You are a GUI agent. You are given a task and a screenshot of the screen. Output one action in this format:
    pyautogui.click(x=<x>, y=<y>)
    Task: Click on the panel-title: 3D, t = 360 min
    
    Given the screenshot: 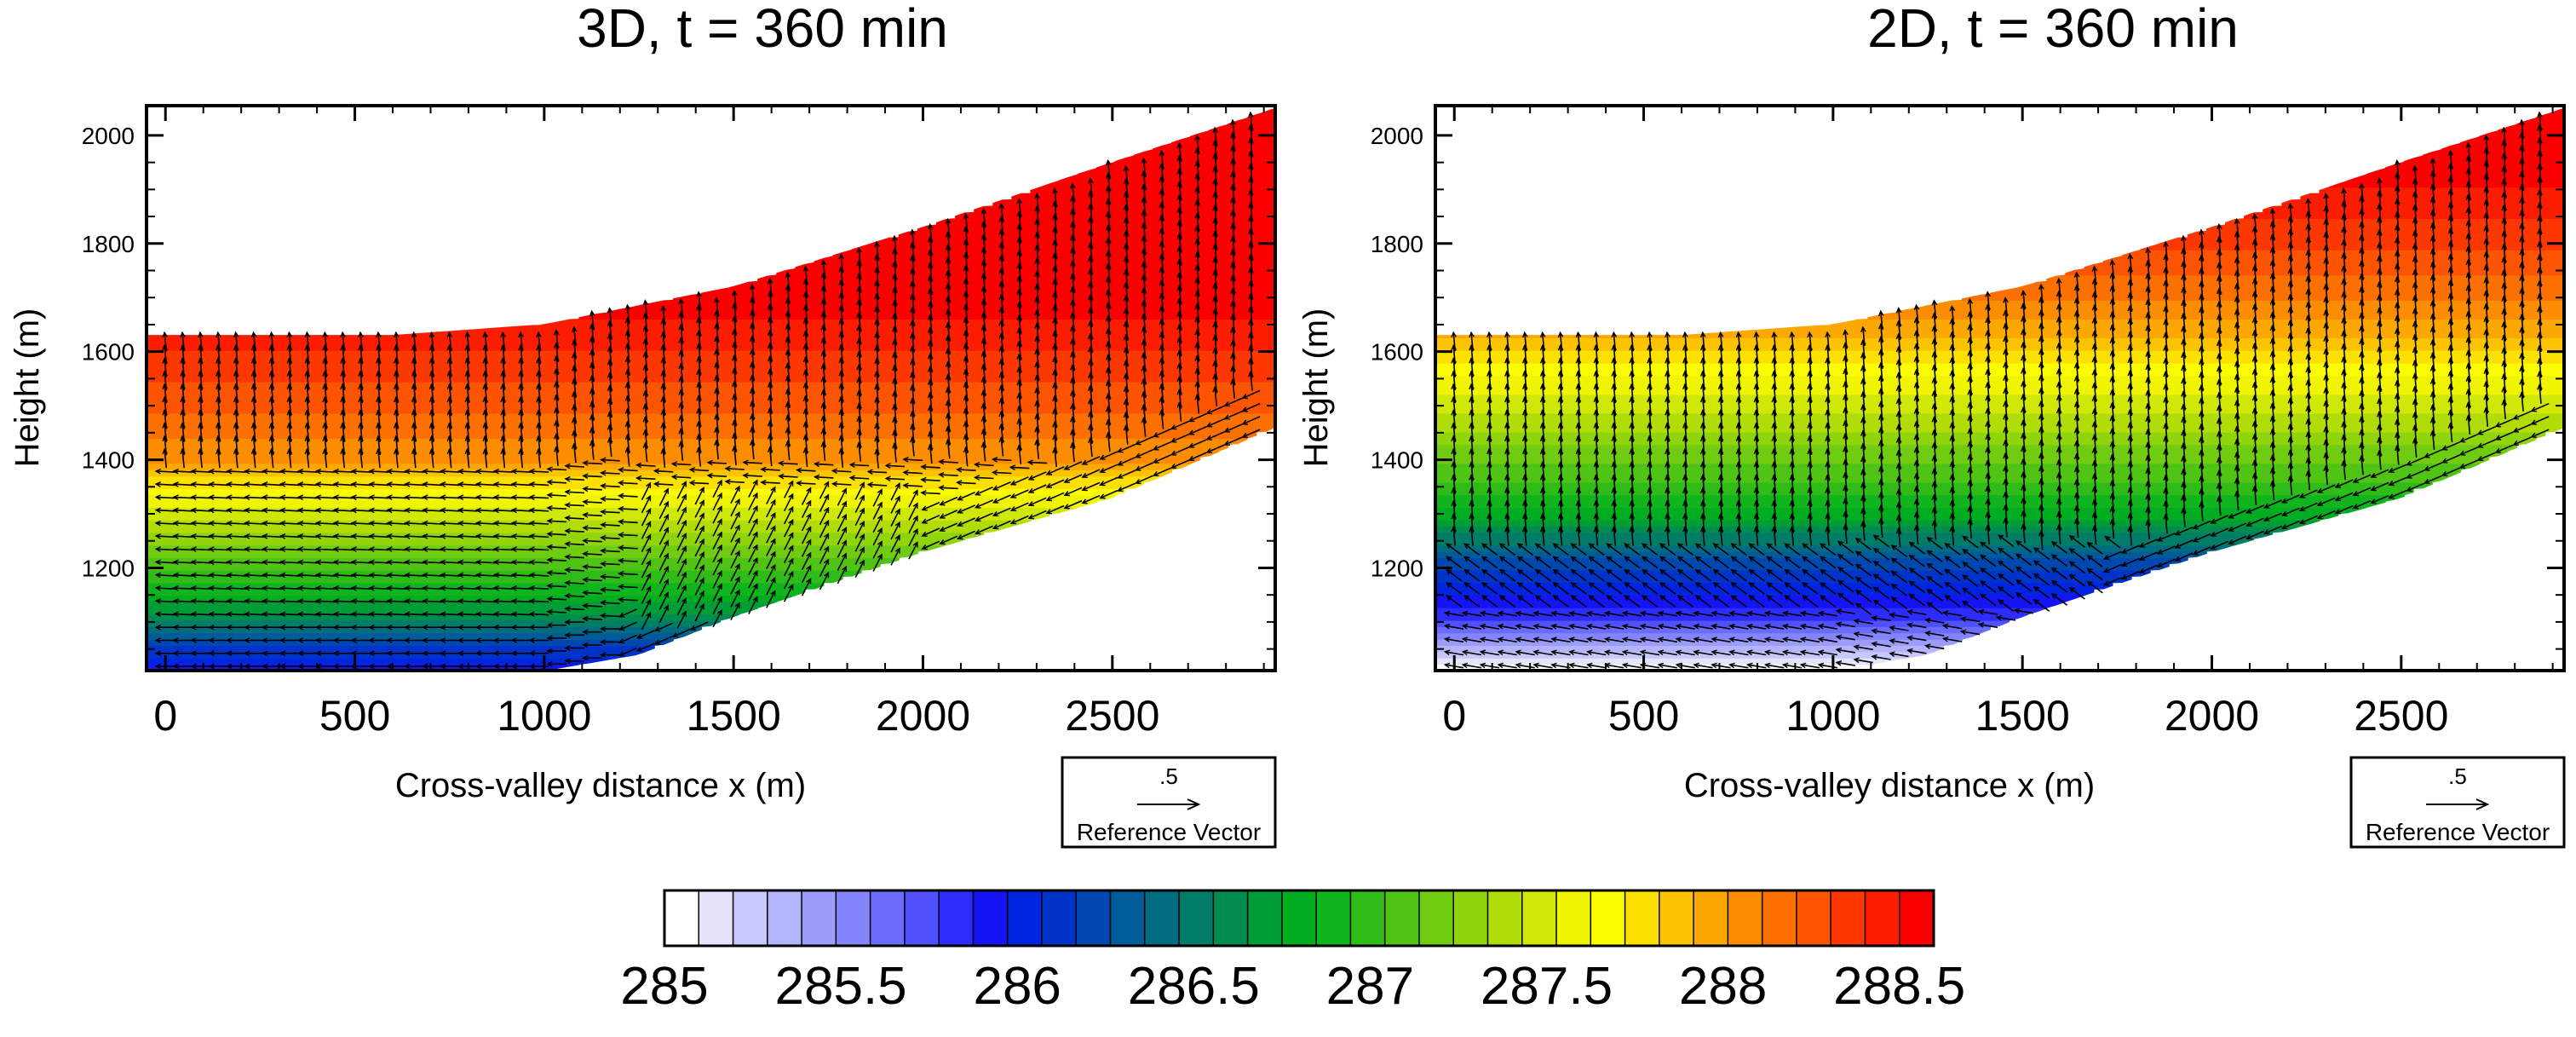 What is the action you would take?
    pyautogui.click(x=763, y=29)
    